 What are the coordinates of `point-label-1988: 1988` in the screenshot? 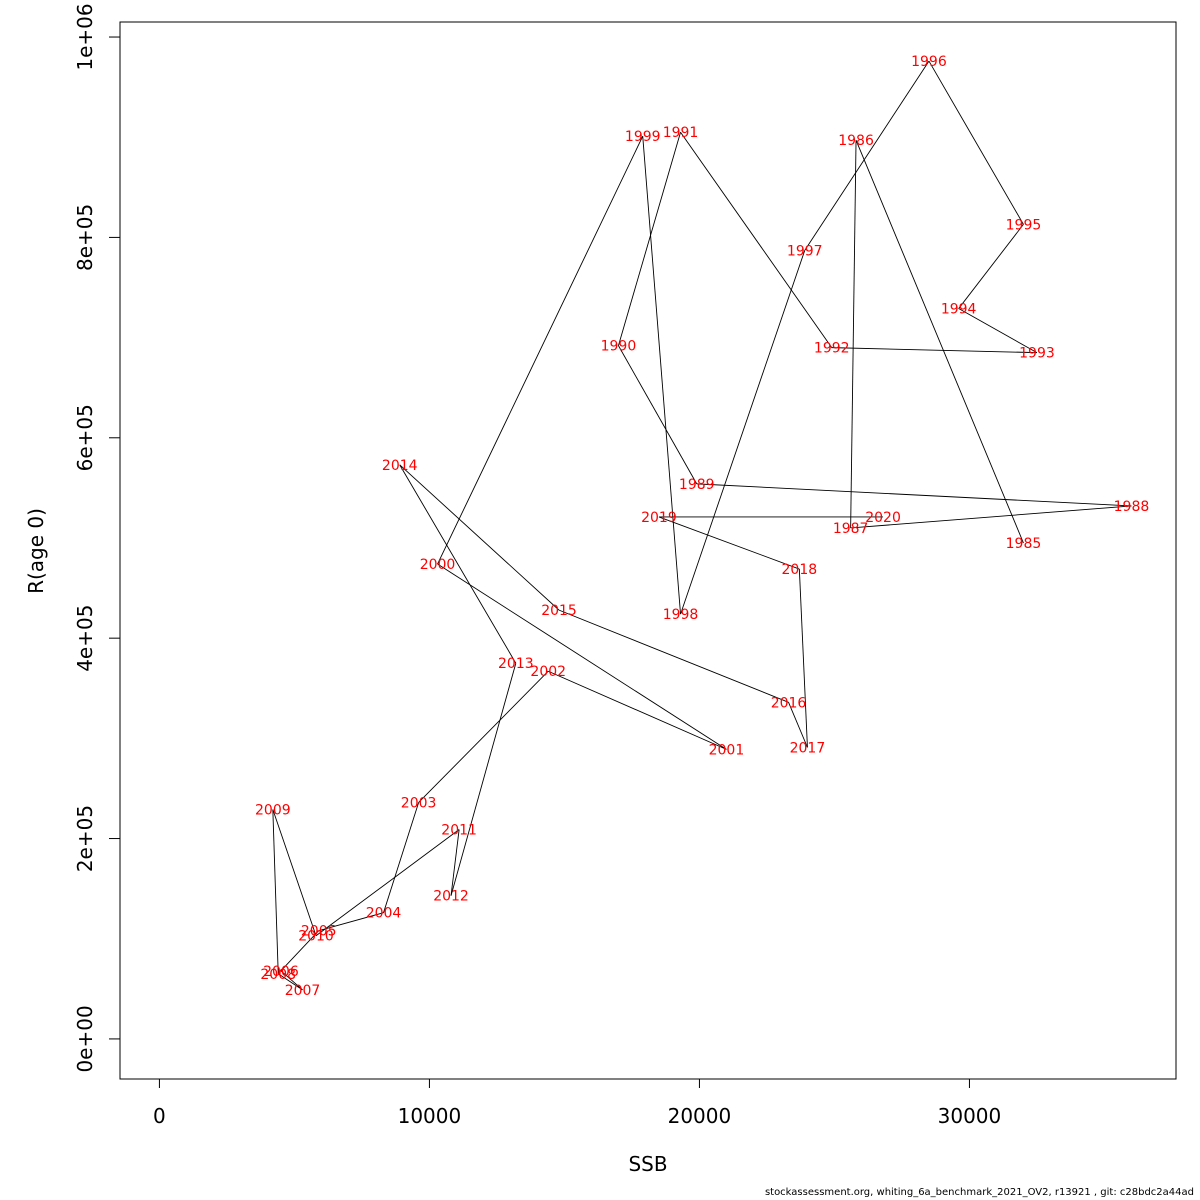 It's located at (1132, 507).